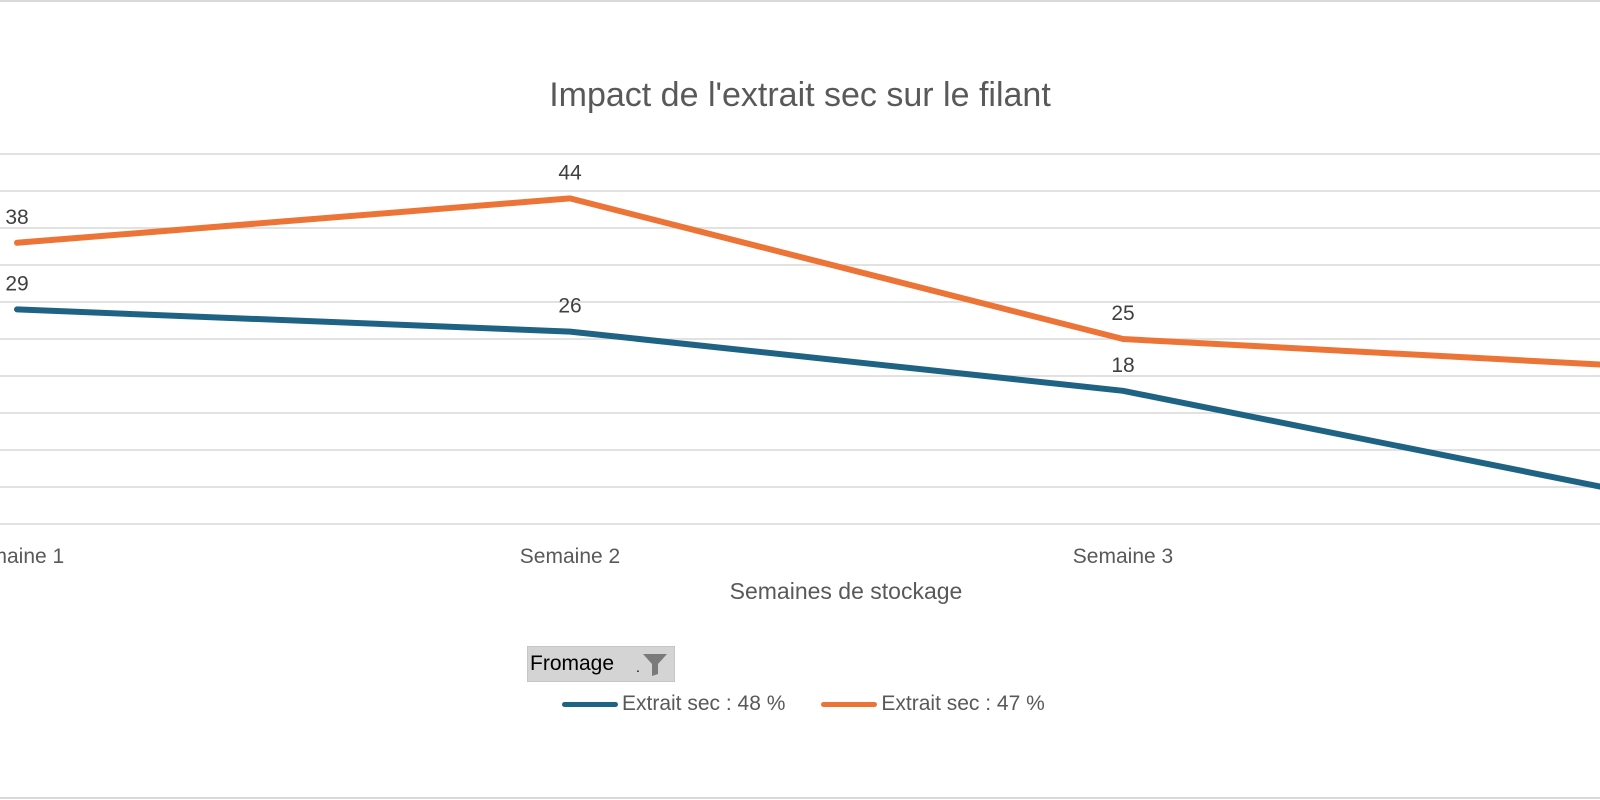  Describe the element at coordinates (32, 556) in the screenshot. I see `x-tick-label-0: Semaine 1` at that location.